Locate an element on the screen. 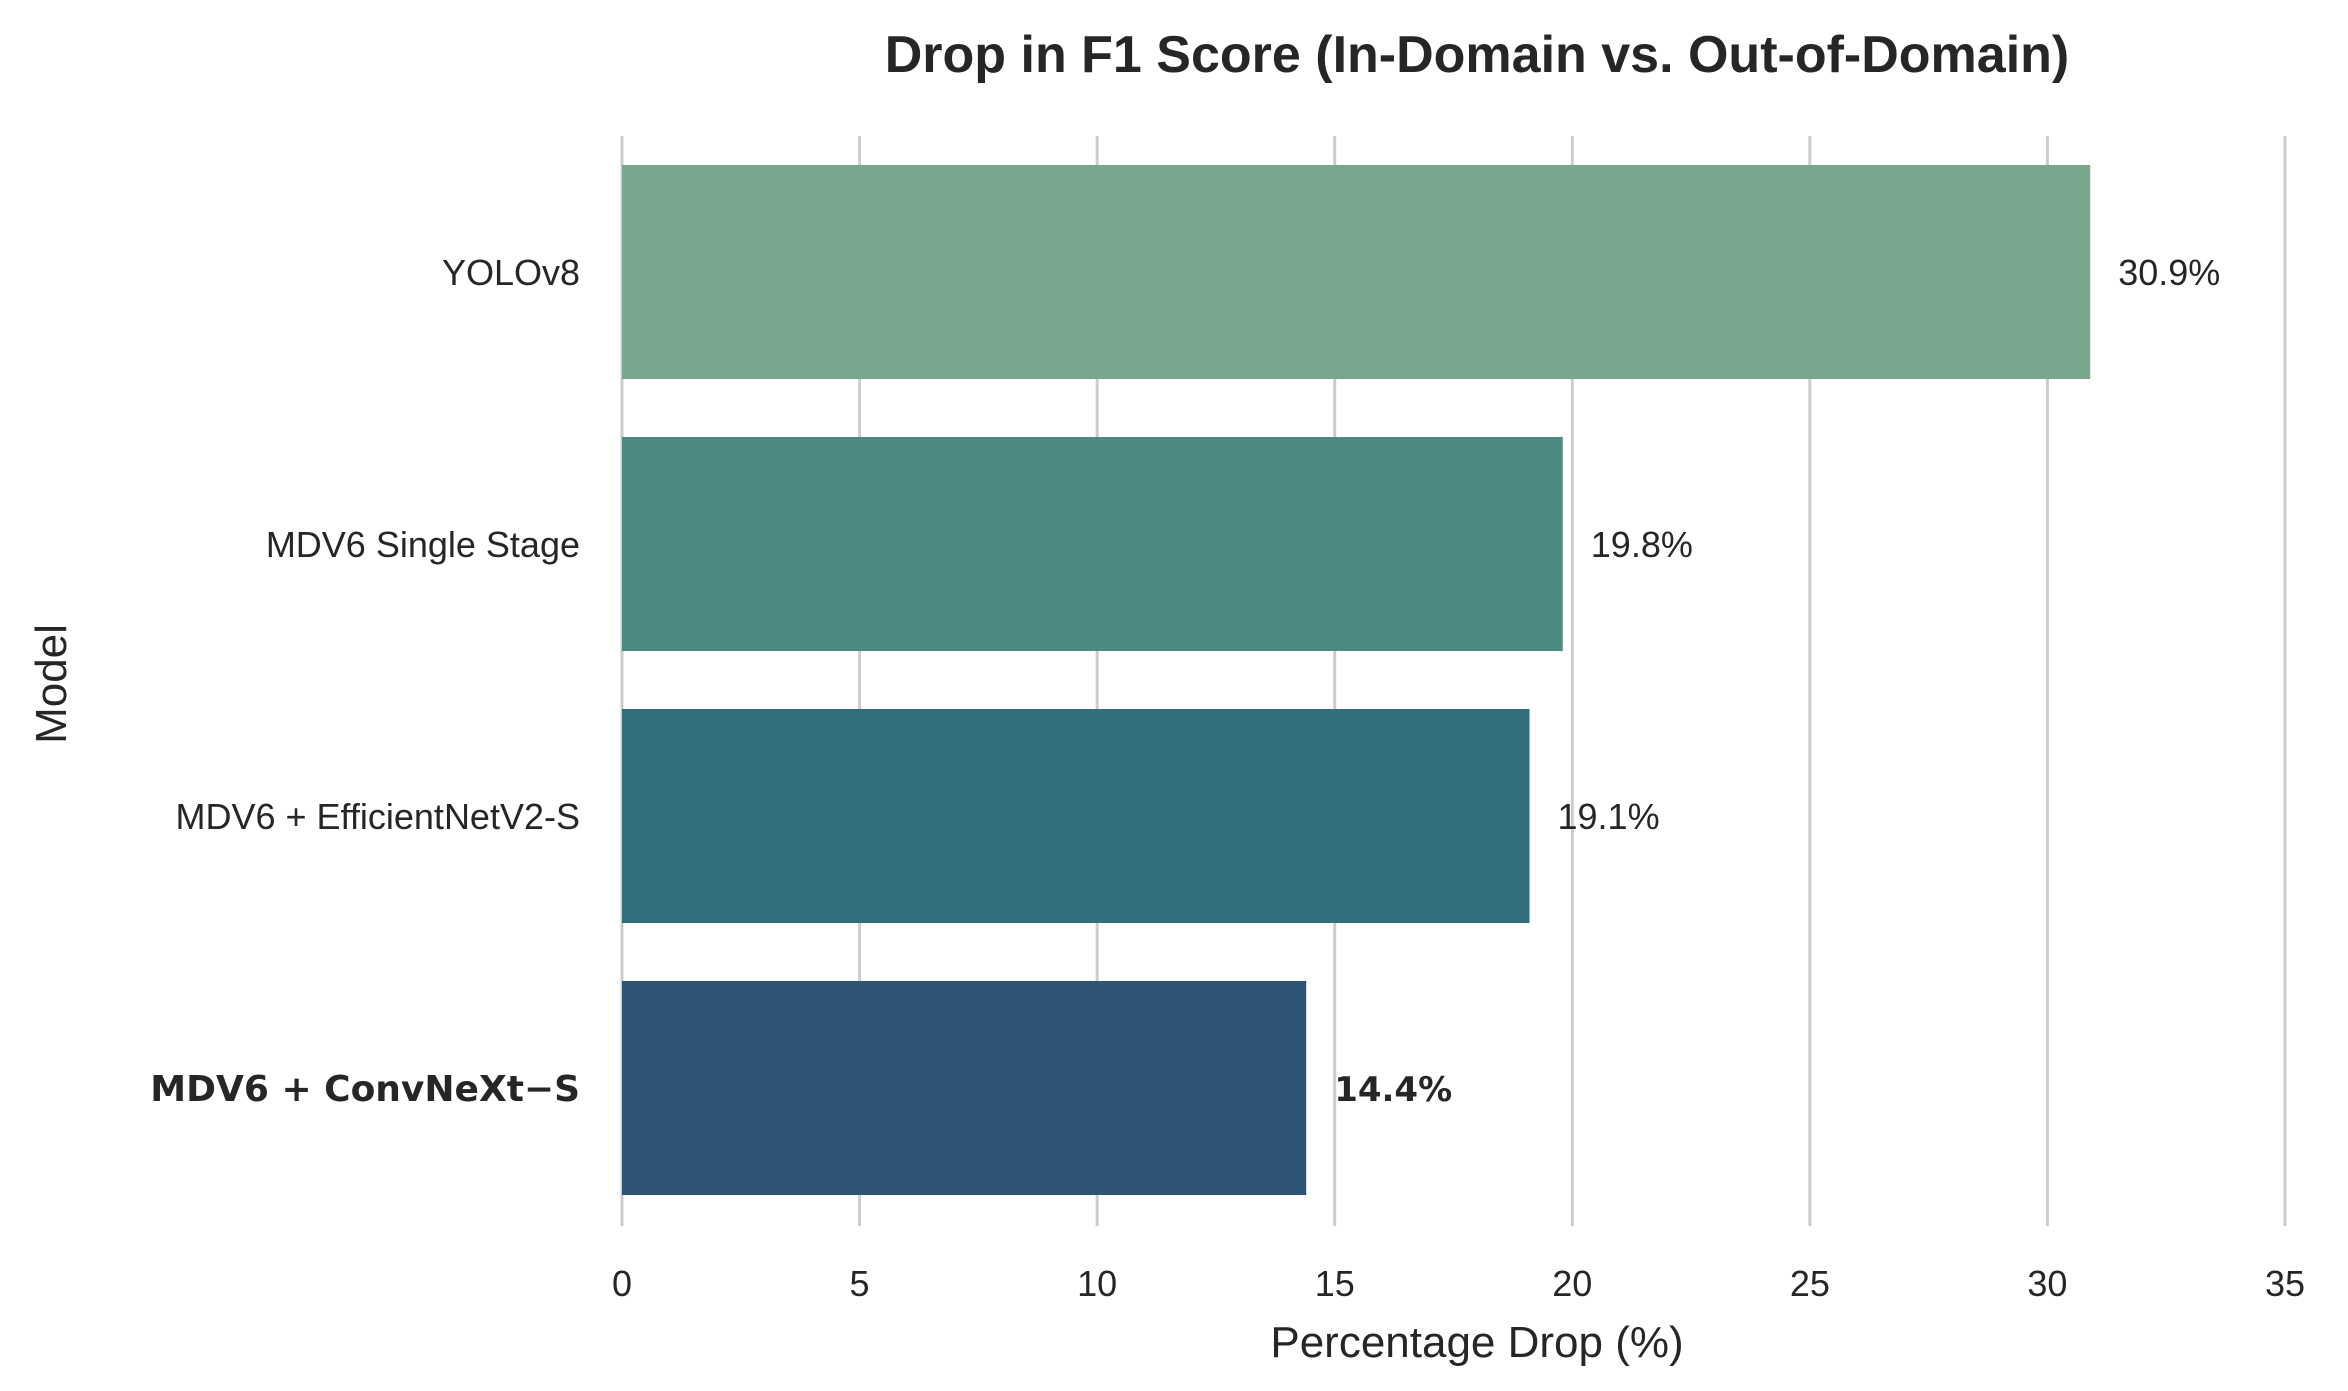 Image resolution: width=2348 pixels, height=1391 pixels. y-tick-label: MDV6 + EfficientNetV2-S is located at coordinates (377, 816).